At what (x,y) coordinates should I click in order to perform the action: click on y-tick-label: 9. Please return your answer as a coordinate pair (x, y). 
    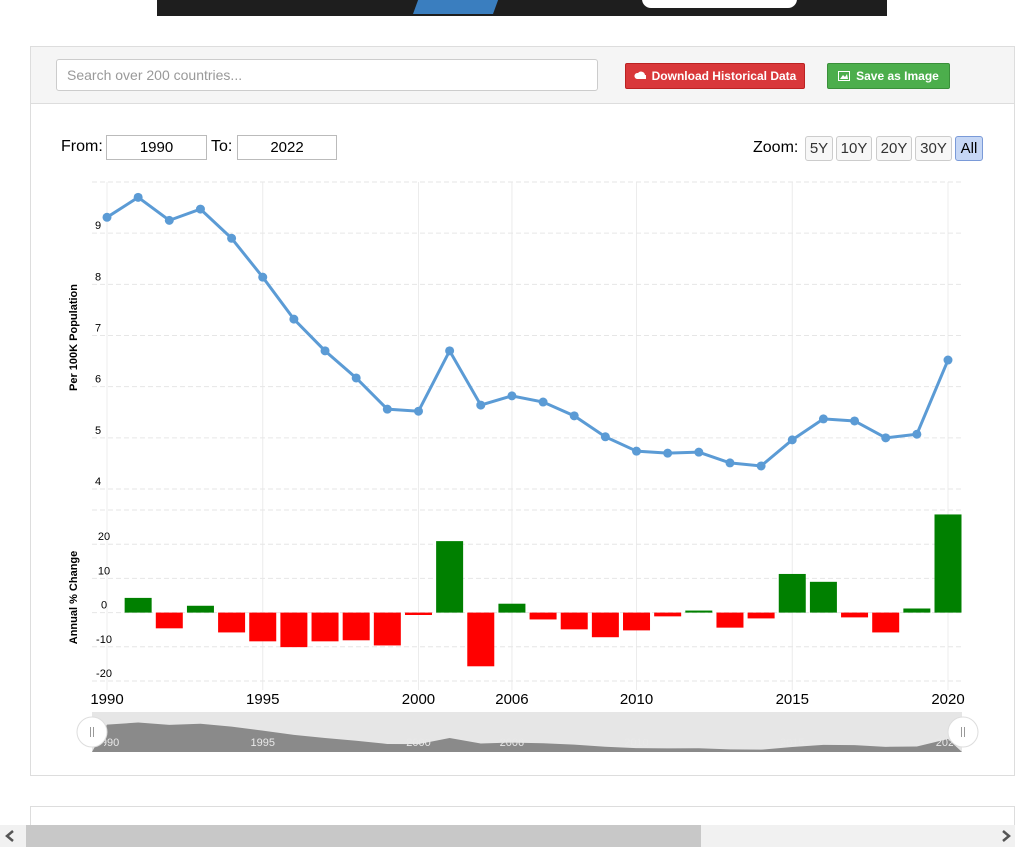
    Looking at the image, I should click on (98, 226).